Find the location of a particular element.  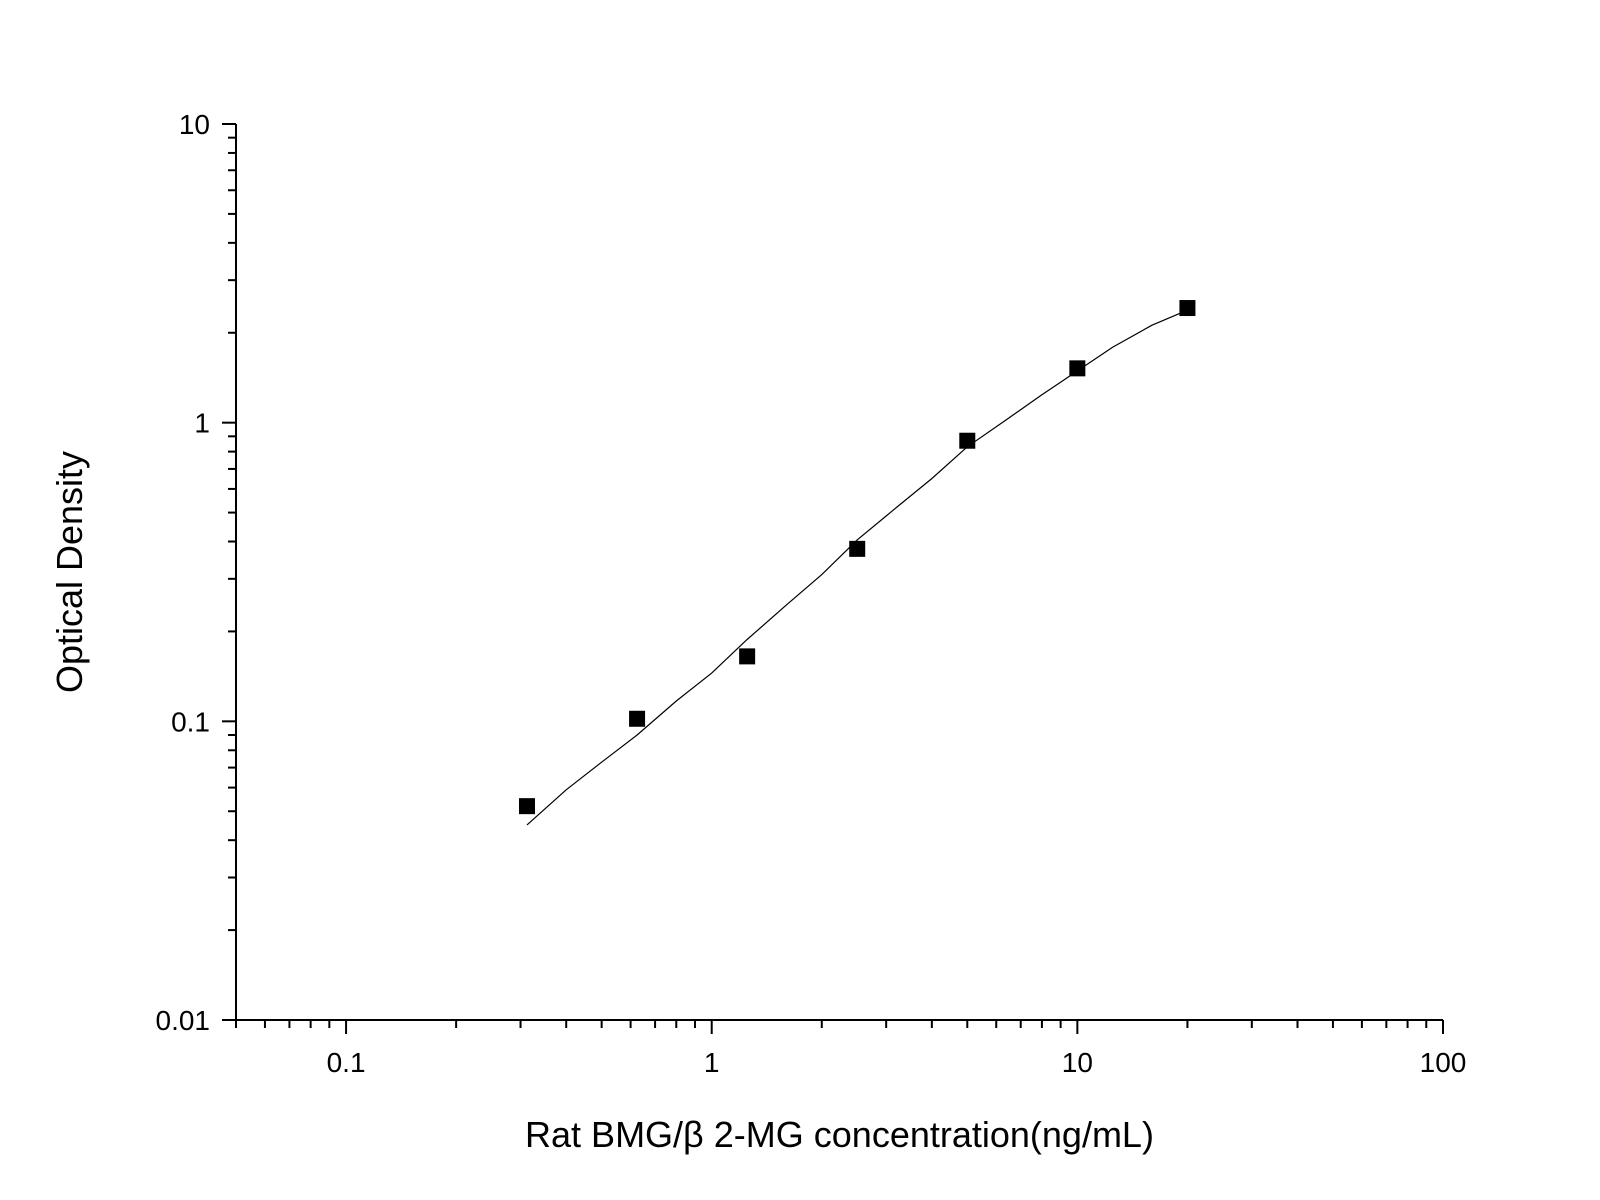

y-tick-label: 1 is located at coordinates (202, 423).